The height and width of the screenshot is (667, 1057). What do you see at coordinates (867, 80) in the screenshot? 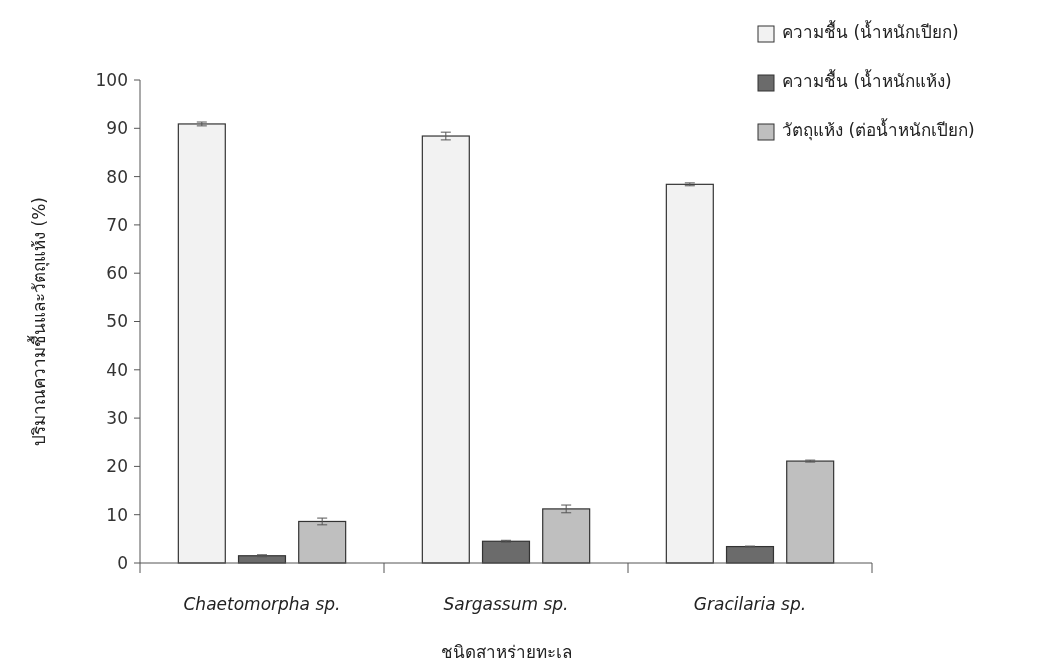
I see `legend-label: ความชื้น (น้ำหนักแห้ง)` at bounding box center [867, 80].